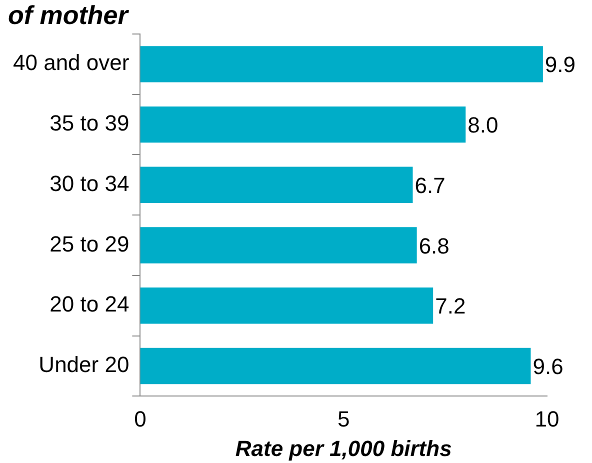 This screenshot has width=592, height=463. Describe the element at coordinates (90, 123) in the screenshot. I see `y-tick-label: 35 to 39` at that location.